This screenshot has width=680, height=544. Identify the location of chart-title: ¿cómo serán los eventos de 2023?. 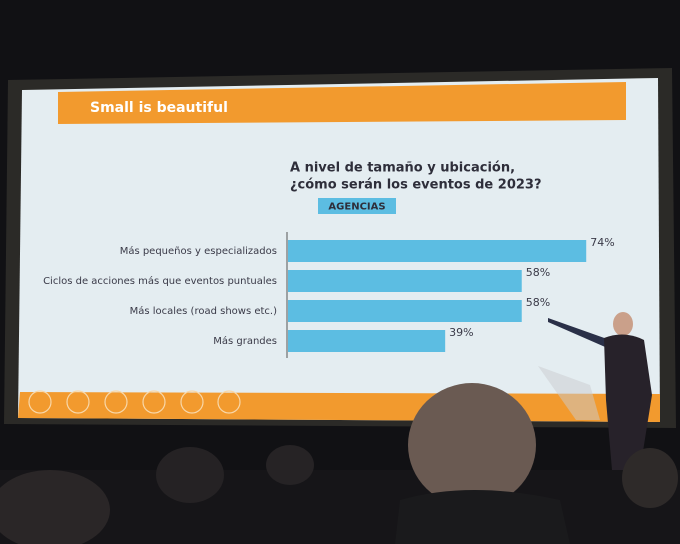
(416, 185).